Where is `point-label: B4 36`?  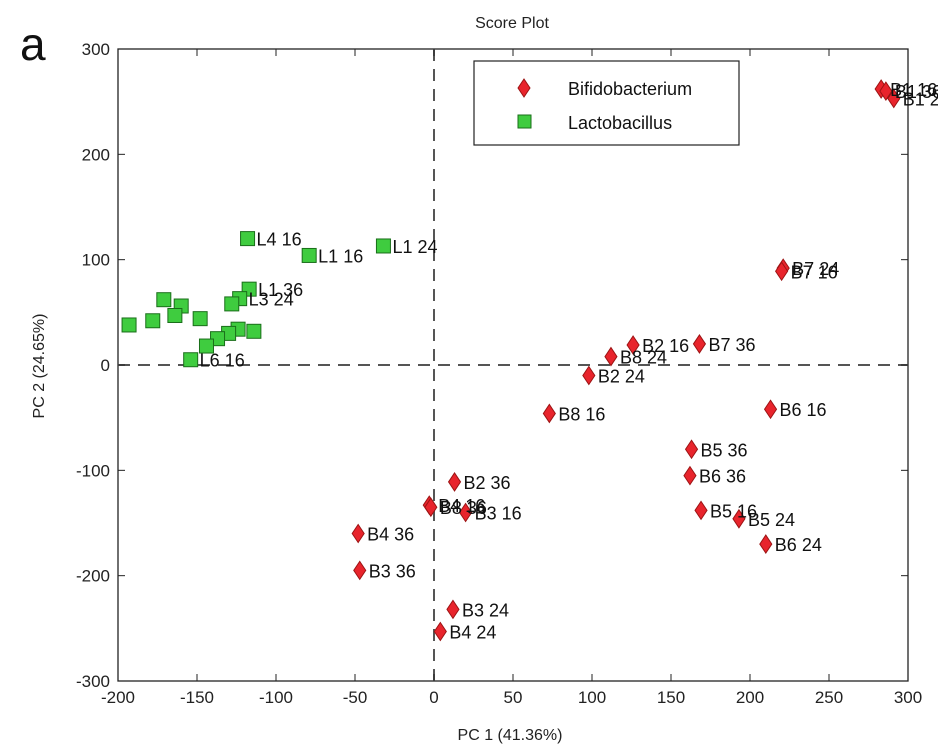
point-label: B4 36 is located at coordinates (390, 535).